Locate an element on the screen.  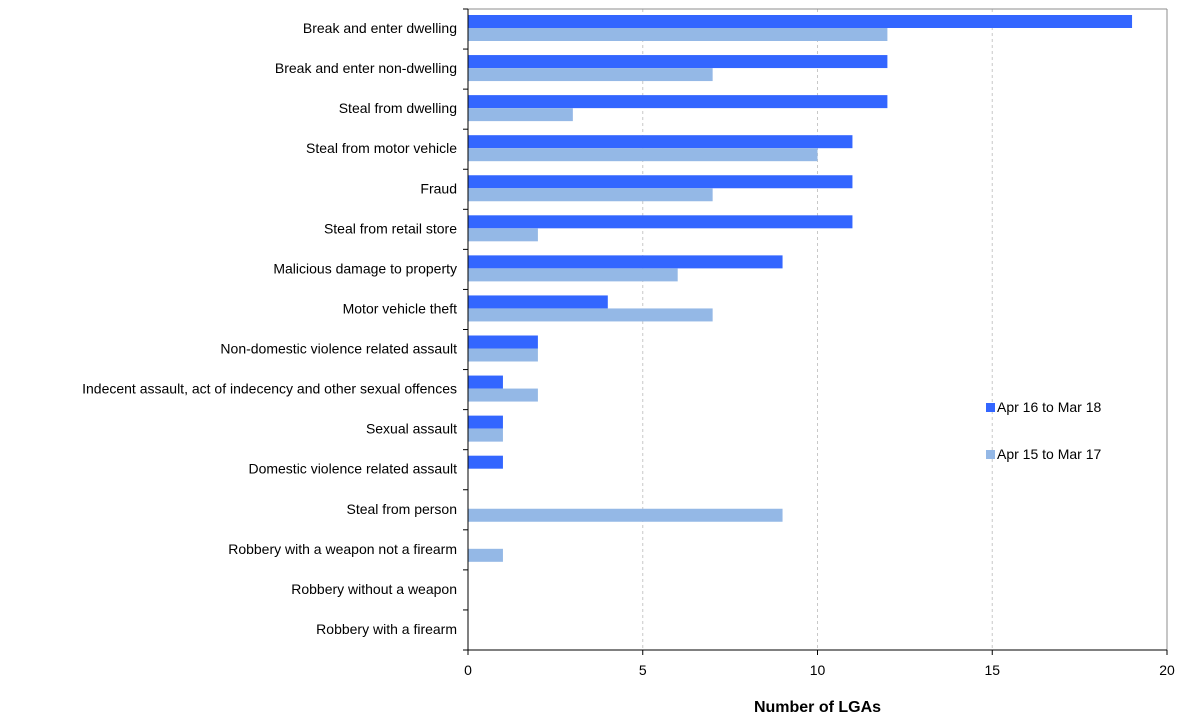
x-tick-label: 15 is located at coordinates (992, 670).